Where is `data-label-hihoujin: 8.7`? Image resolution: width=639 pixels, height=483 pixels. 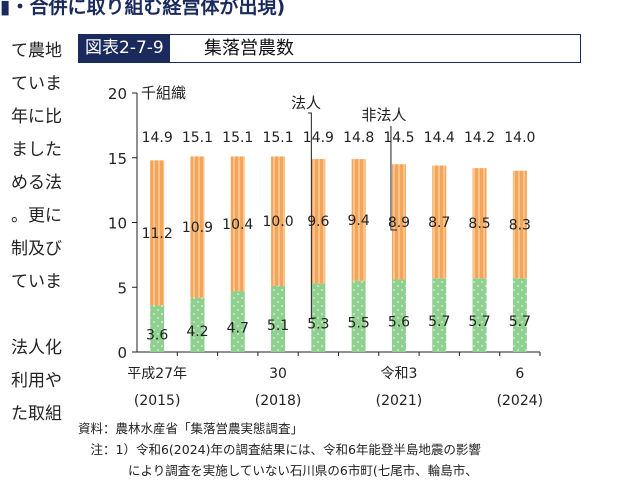
data-label-hihoujin: 8.7 is located at coordinates (439, 223).